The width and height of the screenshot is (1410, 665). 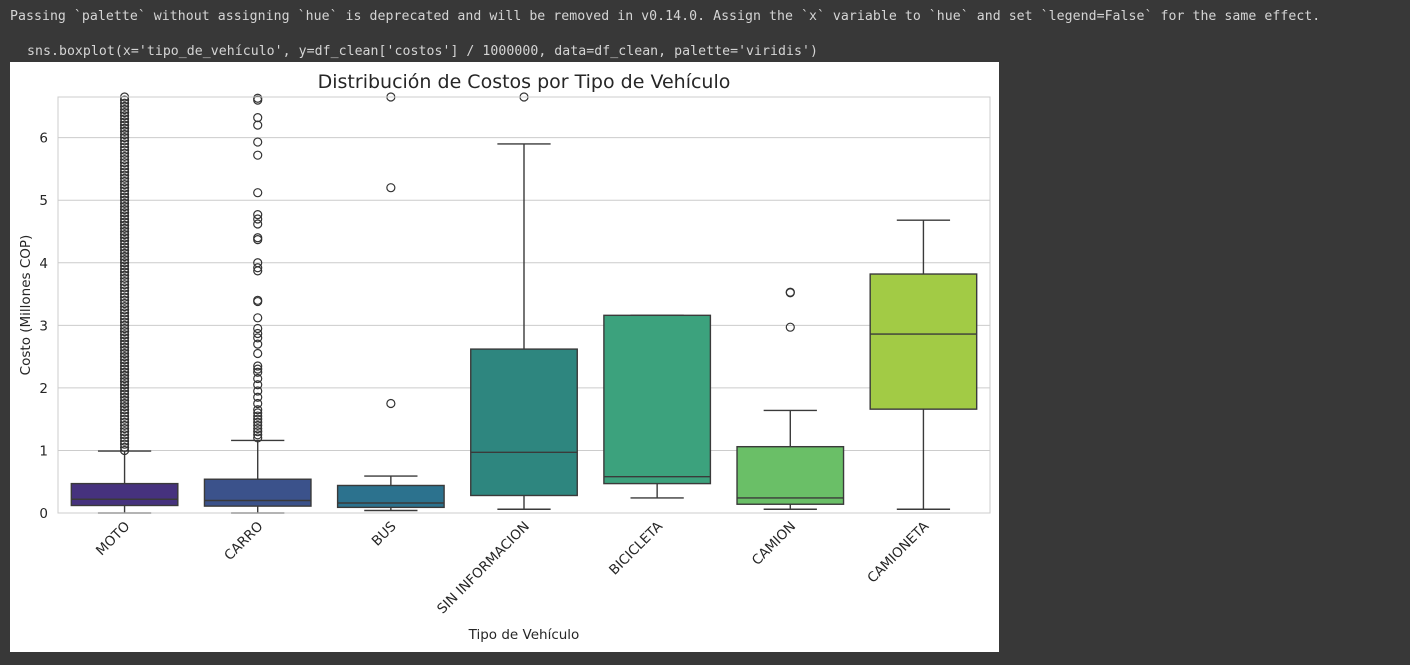 I want to click on x-tick-label: CAMIONETA, so click(x=898, y=552).